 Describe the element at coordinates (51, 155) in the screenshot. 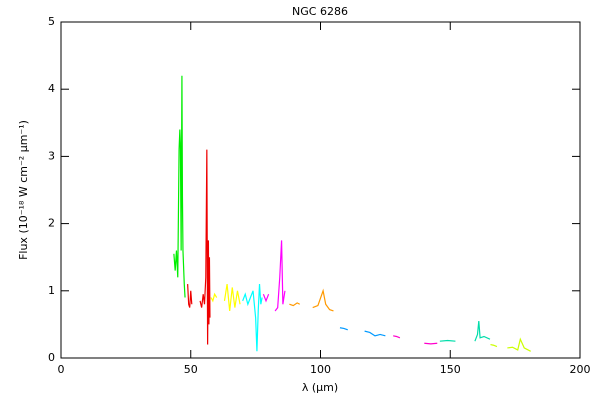

I see `y-tick-label: 3` at that location.